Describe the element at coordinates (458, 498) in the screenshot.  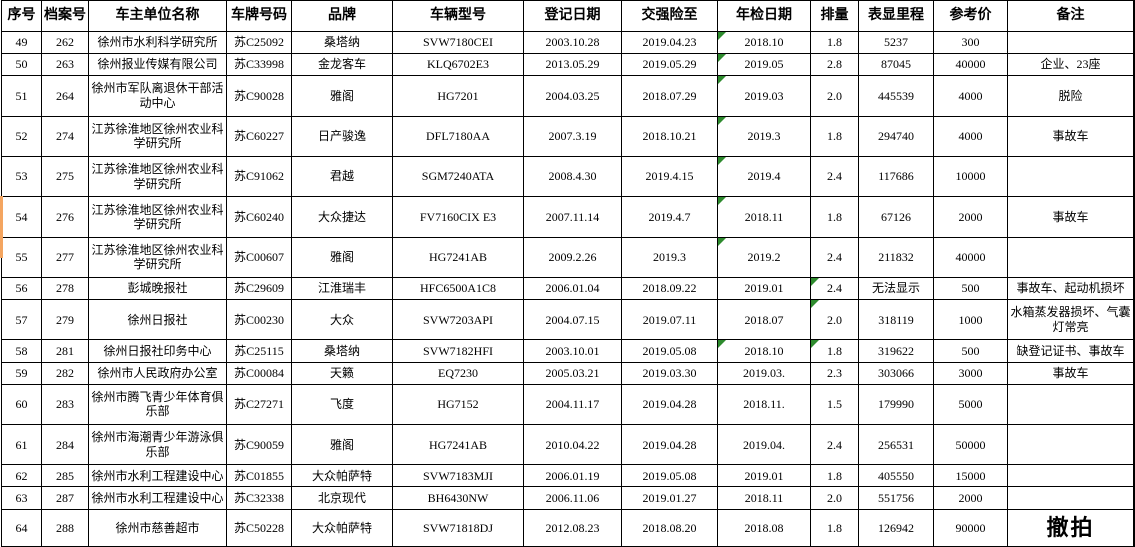
I see `cell-model: BH6430NW` at that location.